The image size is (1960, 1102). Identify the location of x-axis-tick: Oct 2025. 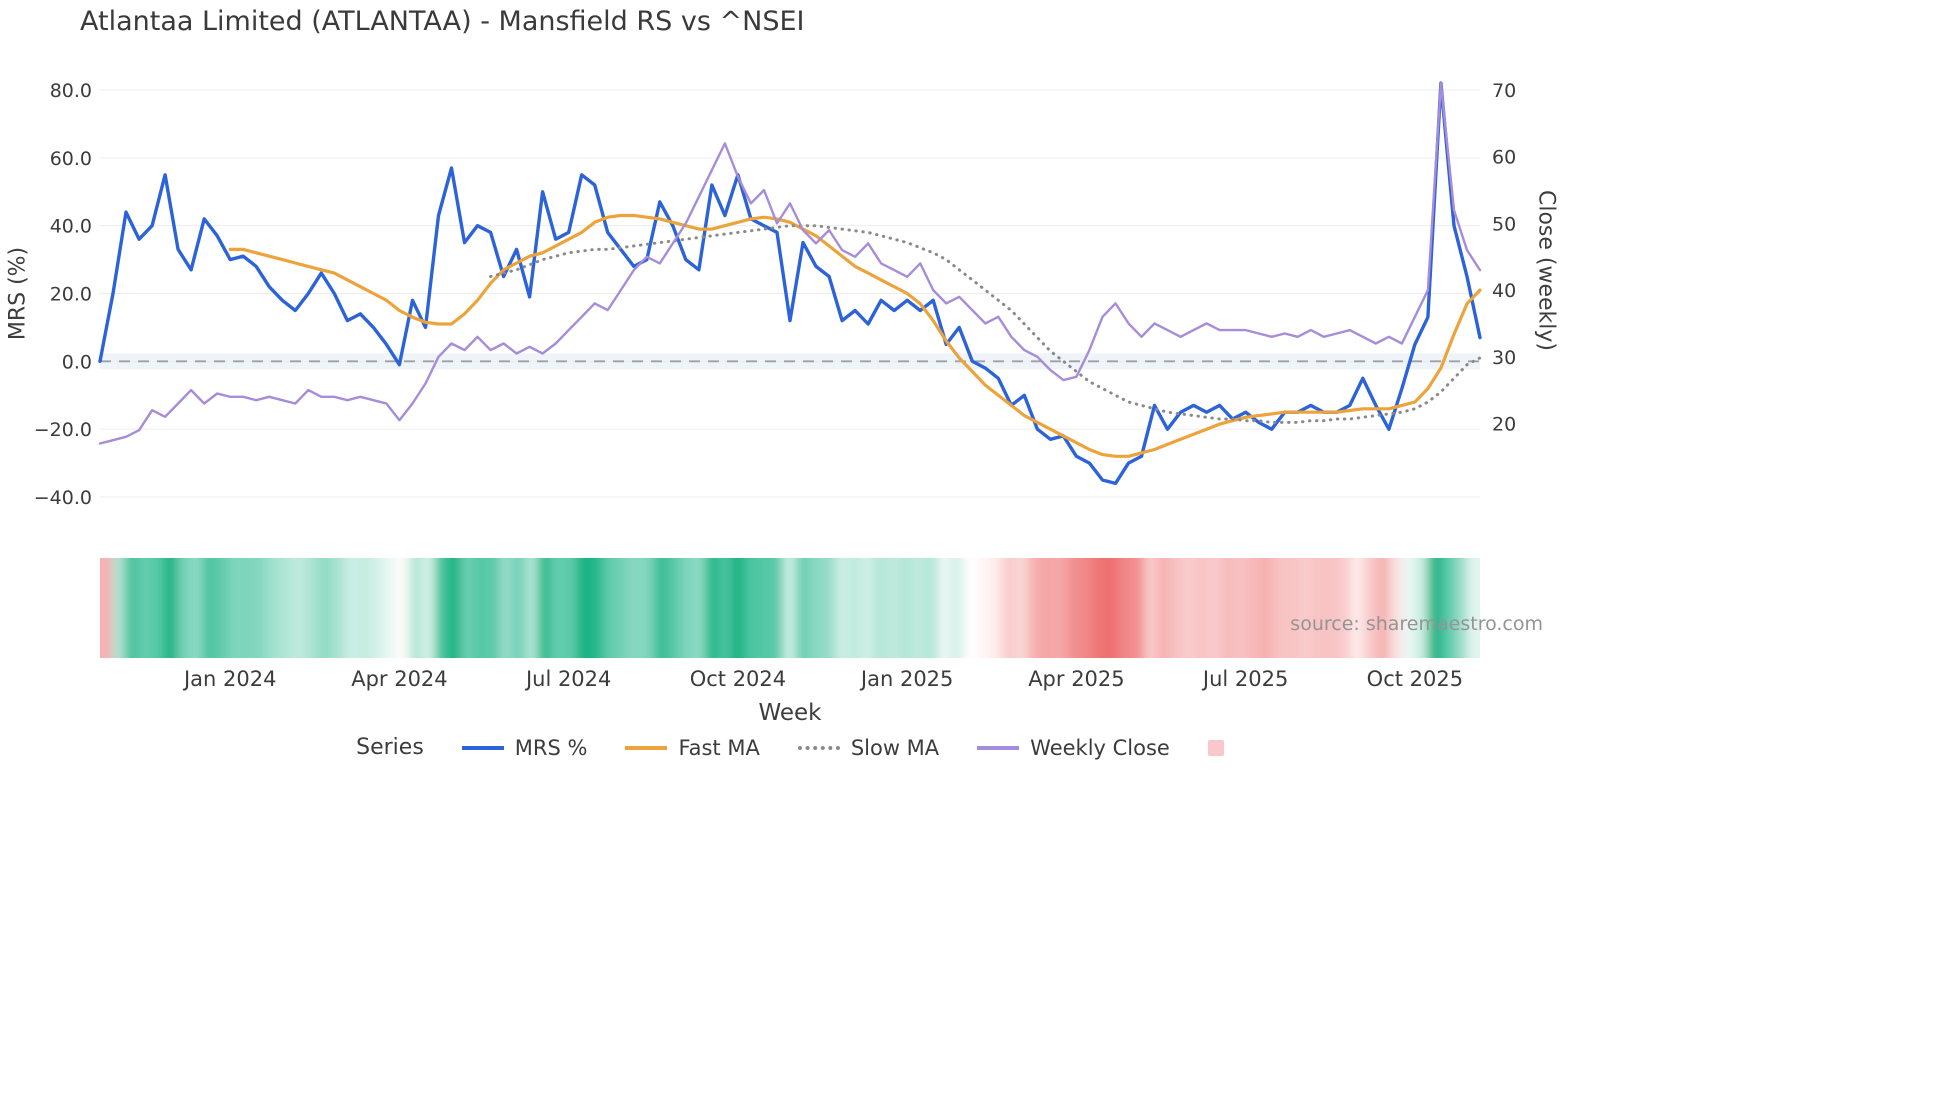
(1415, 679).